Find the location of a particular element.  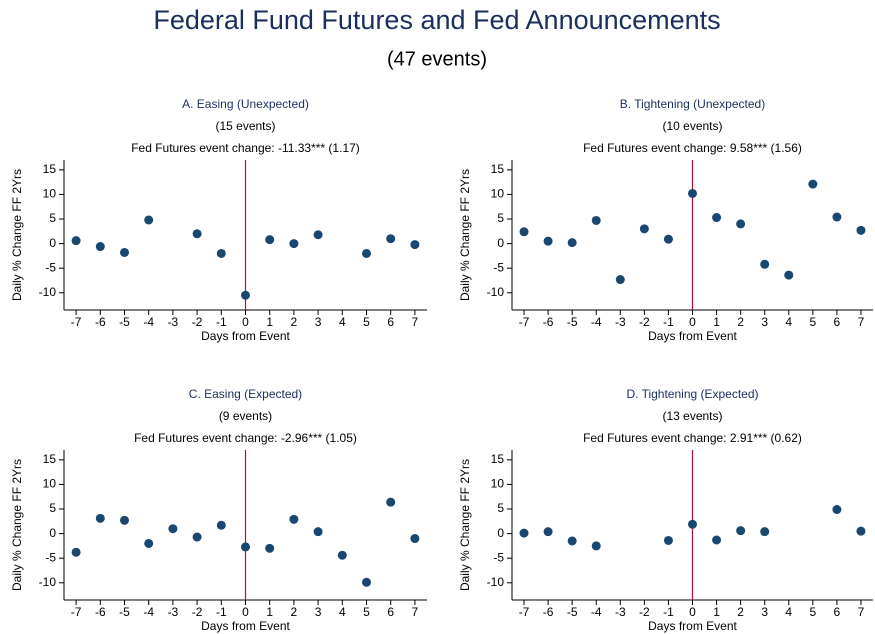

y-tick-label: 15 is located at coordinates (50, 169).